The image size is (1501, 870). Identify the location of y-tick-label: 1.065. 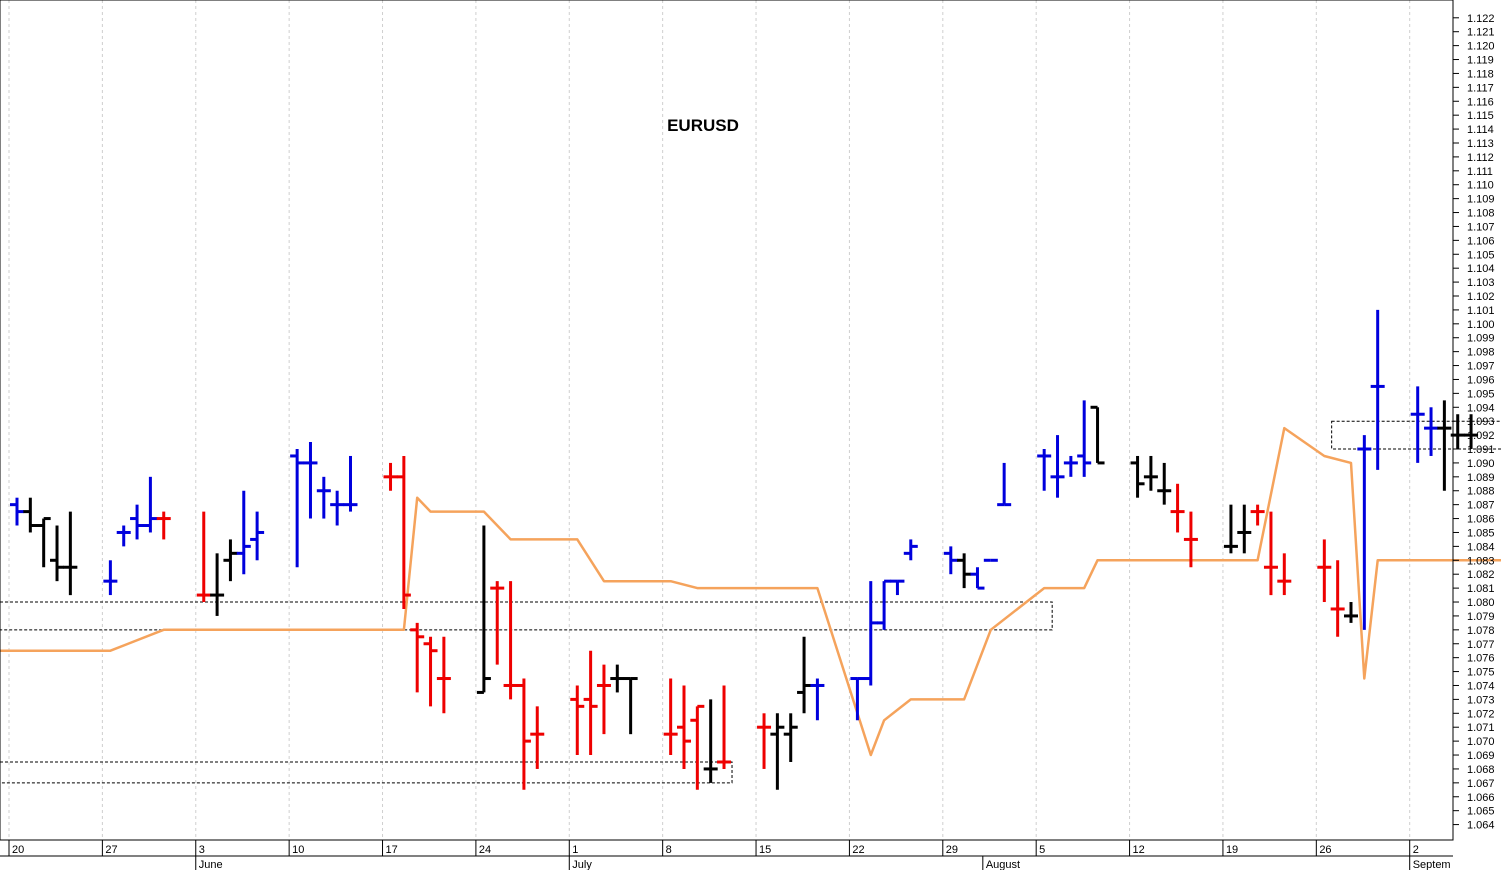
(1481, 812).